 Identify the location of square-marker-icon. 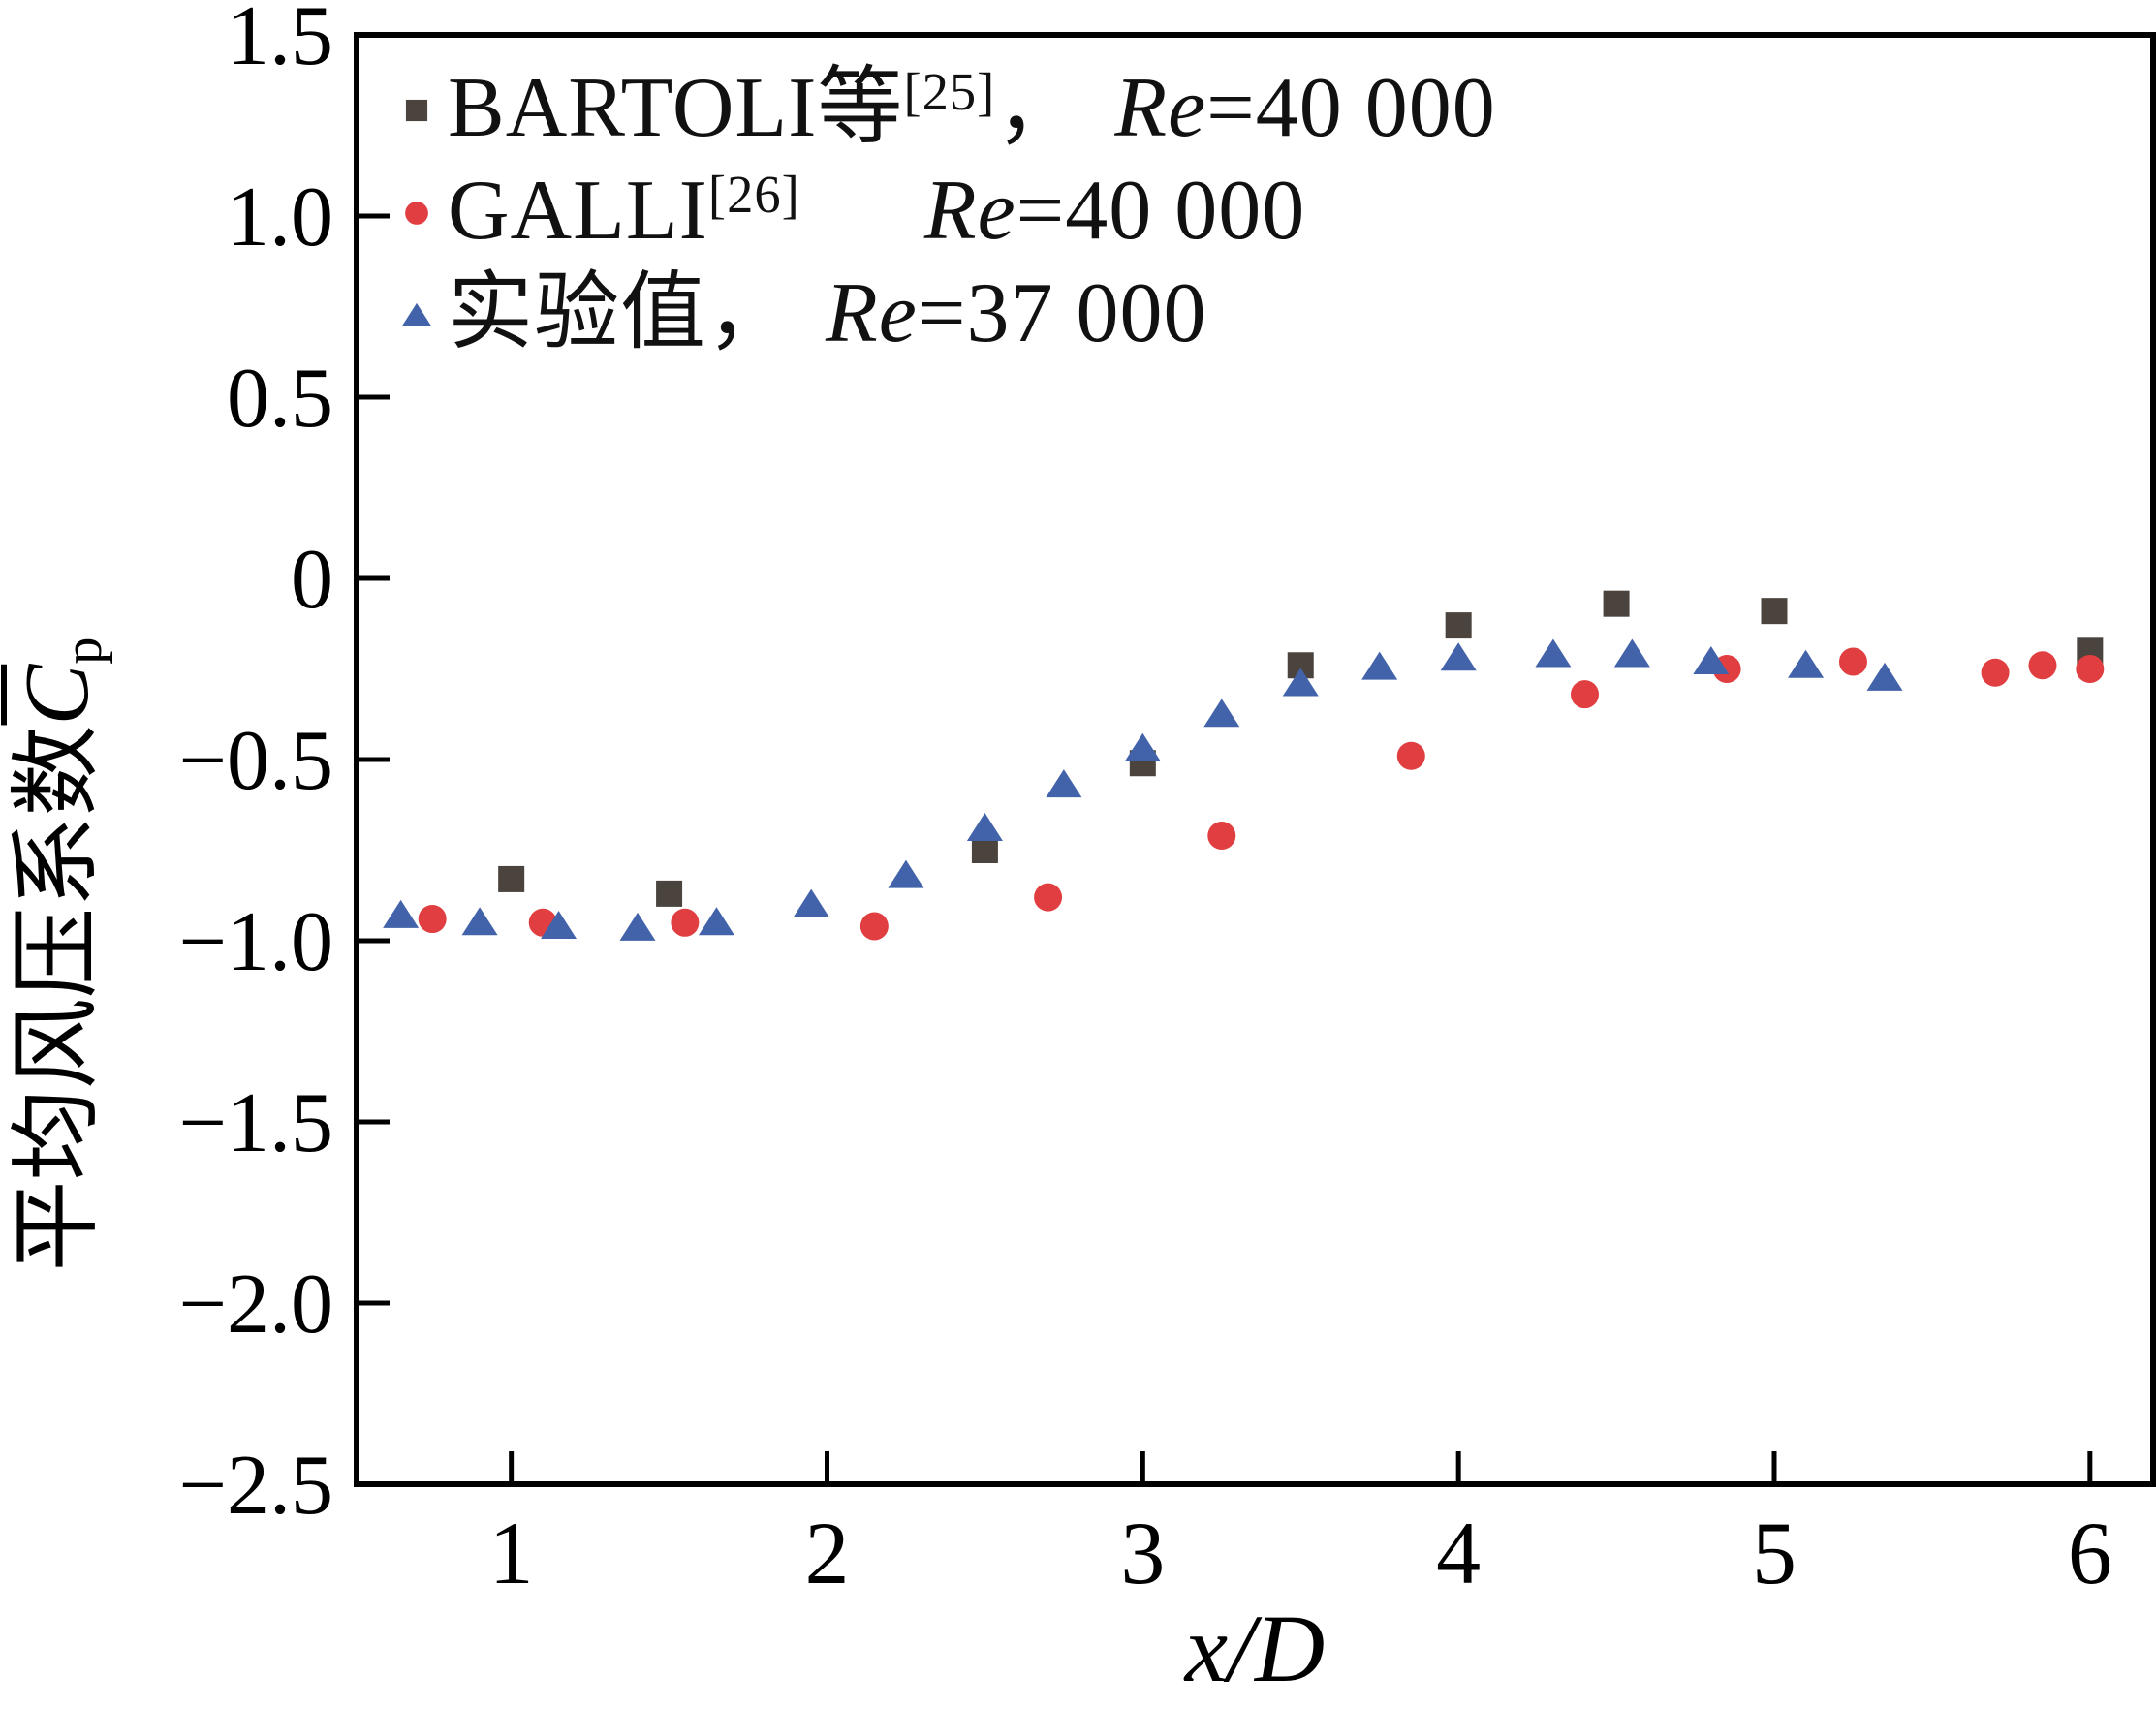
(416, 110).